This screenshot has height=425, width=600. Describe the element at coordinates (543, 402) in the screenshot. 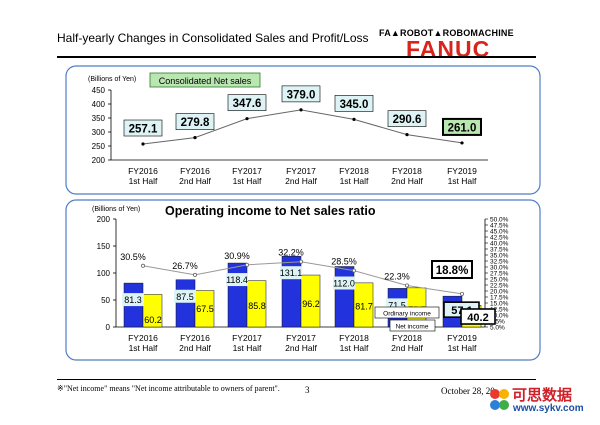

I see `watermark: 可思数据 www.sykv.com` at that location.